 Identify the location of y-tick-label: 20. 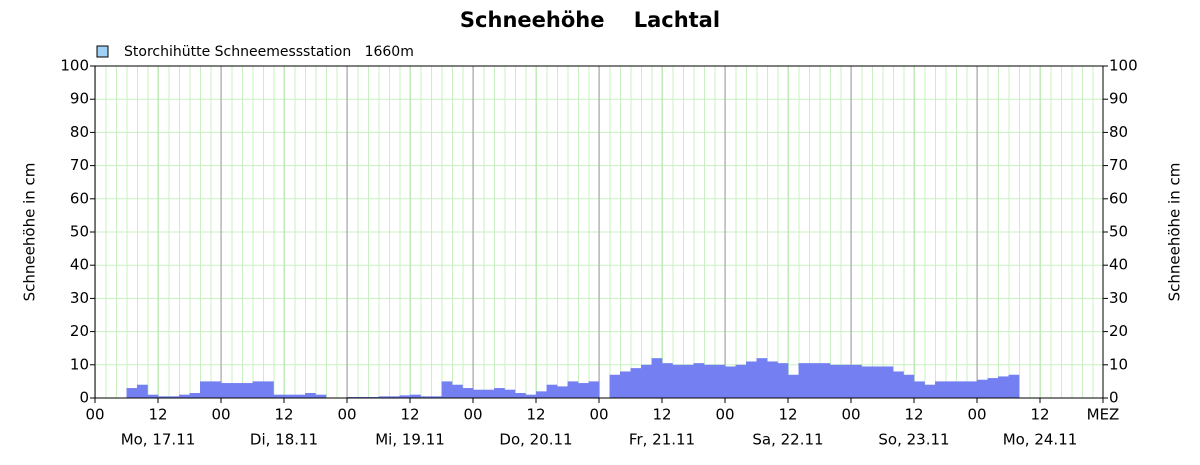
(79, 331).